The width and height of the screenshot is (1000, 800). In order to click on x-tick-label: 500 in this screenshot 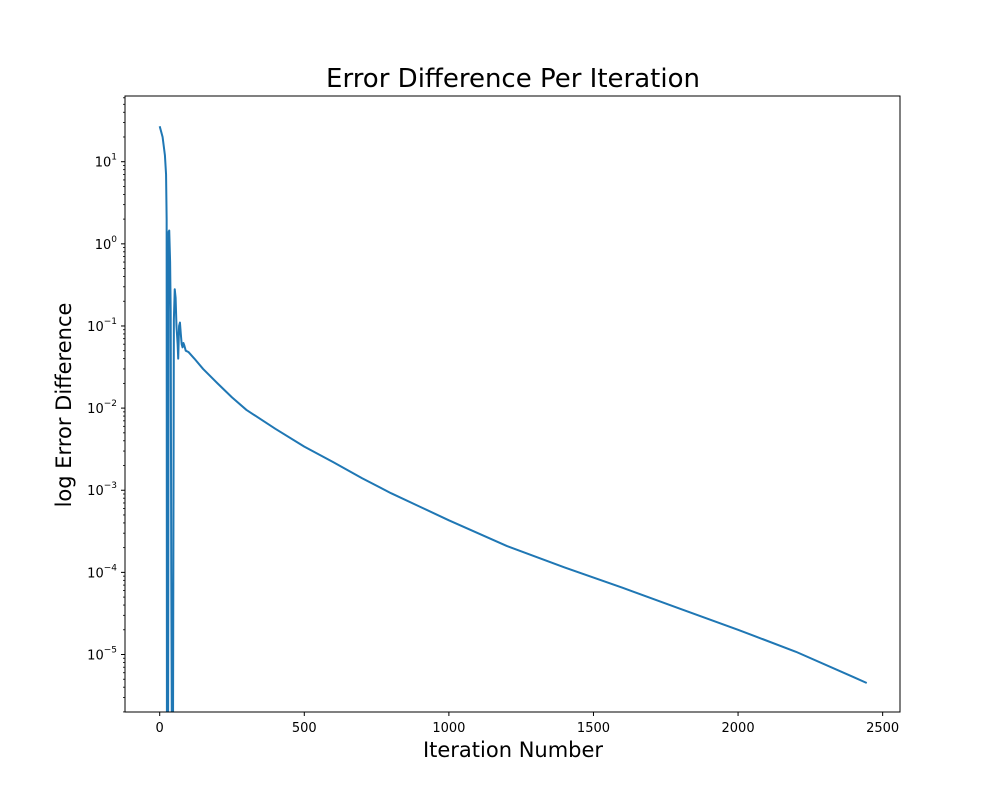, I will do `click(304, 728)`.